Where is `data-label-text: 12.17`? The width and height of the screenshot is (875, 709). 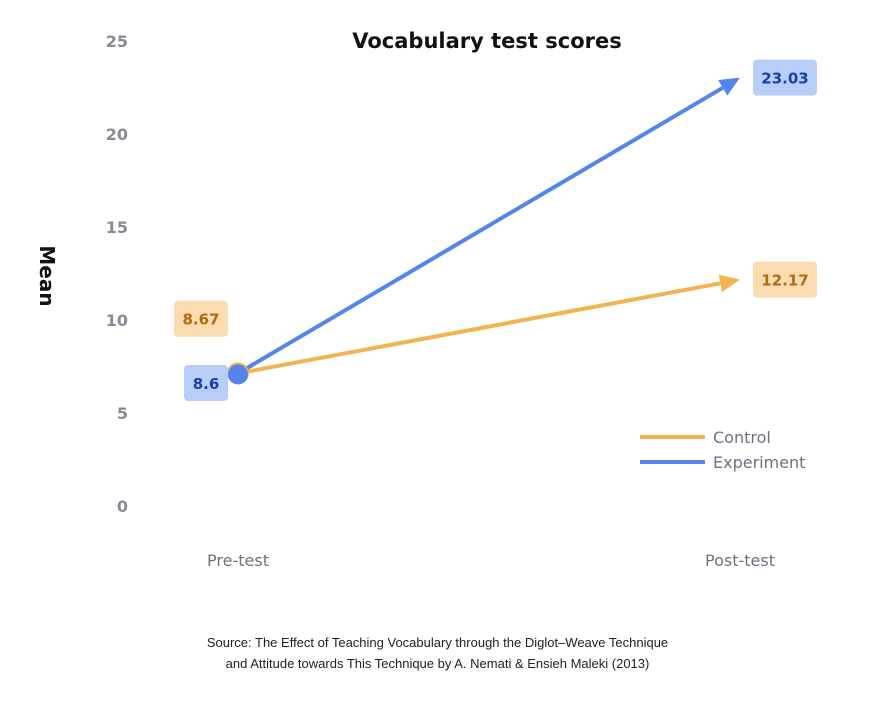 data-label-text: 12.17 is located at coordinates (784, 281).